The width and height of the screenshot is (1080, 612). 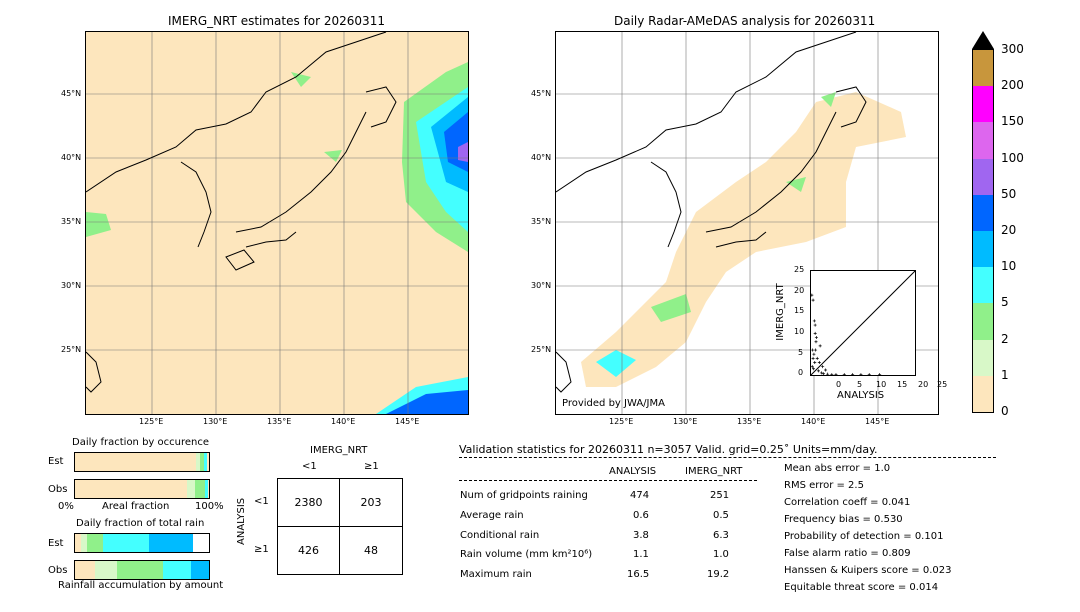 I want to click on right-lon-label: 125°E, so click(x=621, y=421).